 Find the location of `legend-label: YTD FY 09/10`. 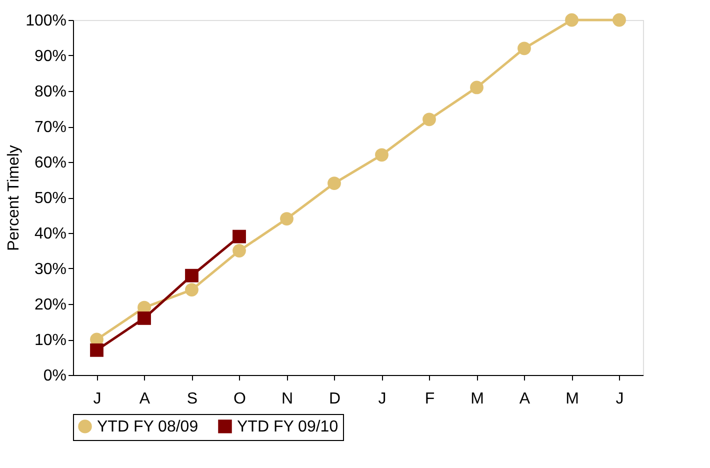

legend-label: YTD FY 09/10 is located at coordinates (287, 427).